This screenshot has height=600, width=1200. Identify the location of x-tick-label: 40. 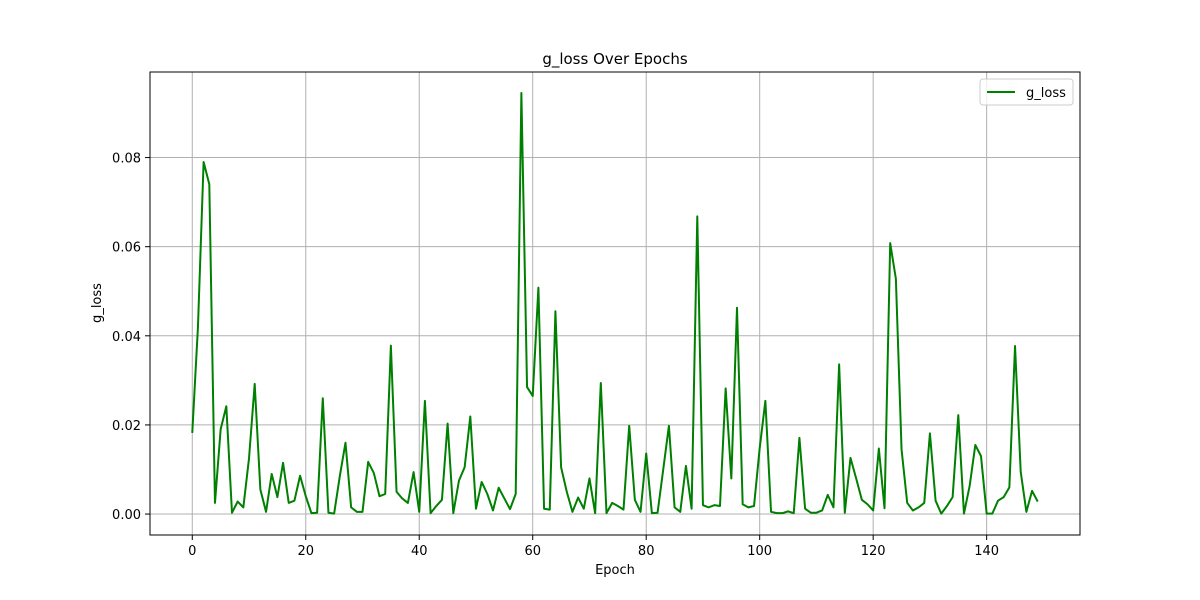
(419, 551).